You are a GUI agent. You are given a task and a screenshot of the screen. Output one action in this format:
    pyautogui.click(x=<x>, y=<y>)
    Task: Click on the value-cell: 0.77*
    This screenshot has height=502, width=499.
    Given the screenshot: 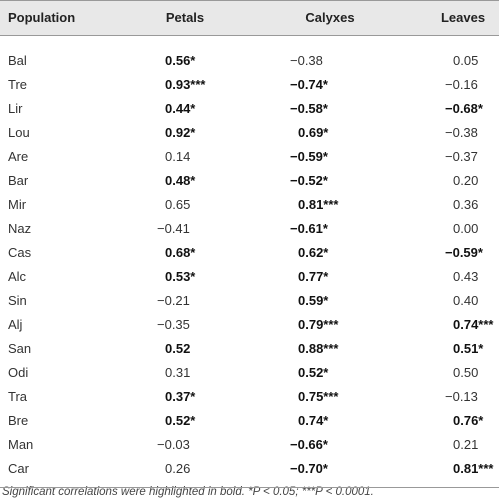 What is the action you would take?
    pyautogui.click(x=313, y=276)
    